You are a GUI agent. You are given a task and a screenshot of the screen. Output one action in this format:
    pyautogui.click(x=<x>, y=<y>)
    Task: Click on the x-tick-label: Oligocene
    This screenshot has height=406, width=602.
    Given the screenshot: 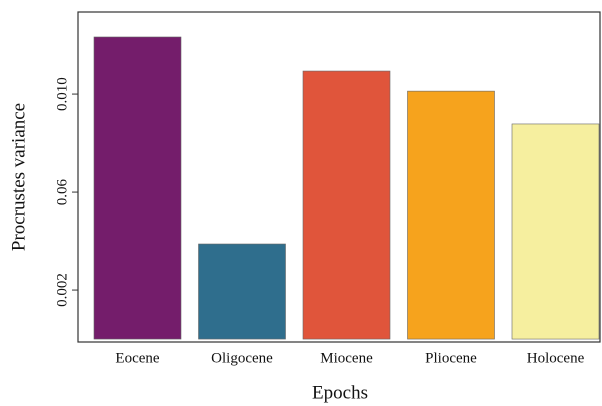 What is the action you would take?
    pyautogui.click(x=242, y=358)
    